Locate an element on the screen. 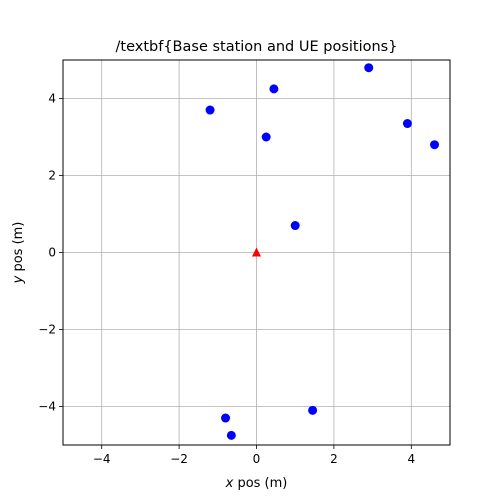 The height and width of the screenshot is (500, 500). base-station-marker is located at coordinates (256, 252).